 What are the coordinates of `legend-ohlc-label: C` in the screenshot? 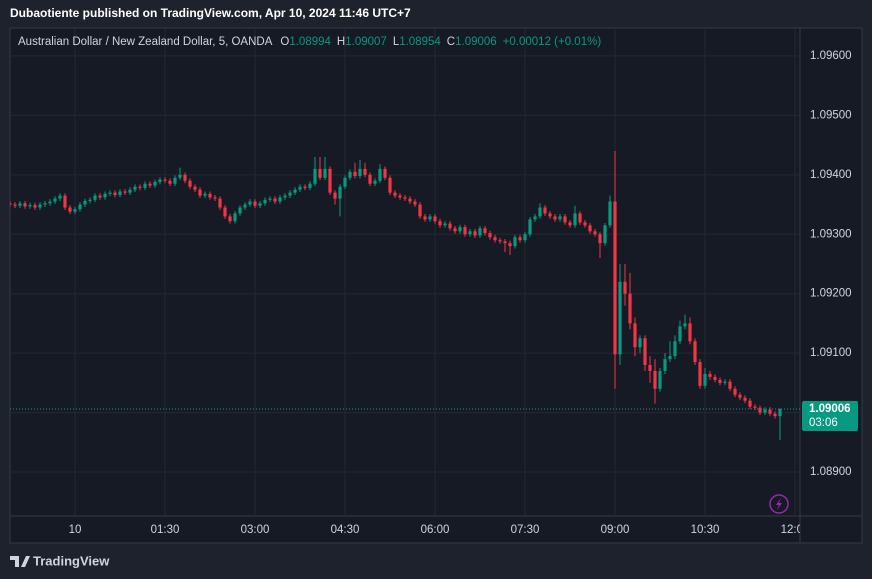 It's located at (451, 42).